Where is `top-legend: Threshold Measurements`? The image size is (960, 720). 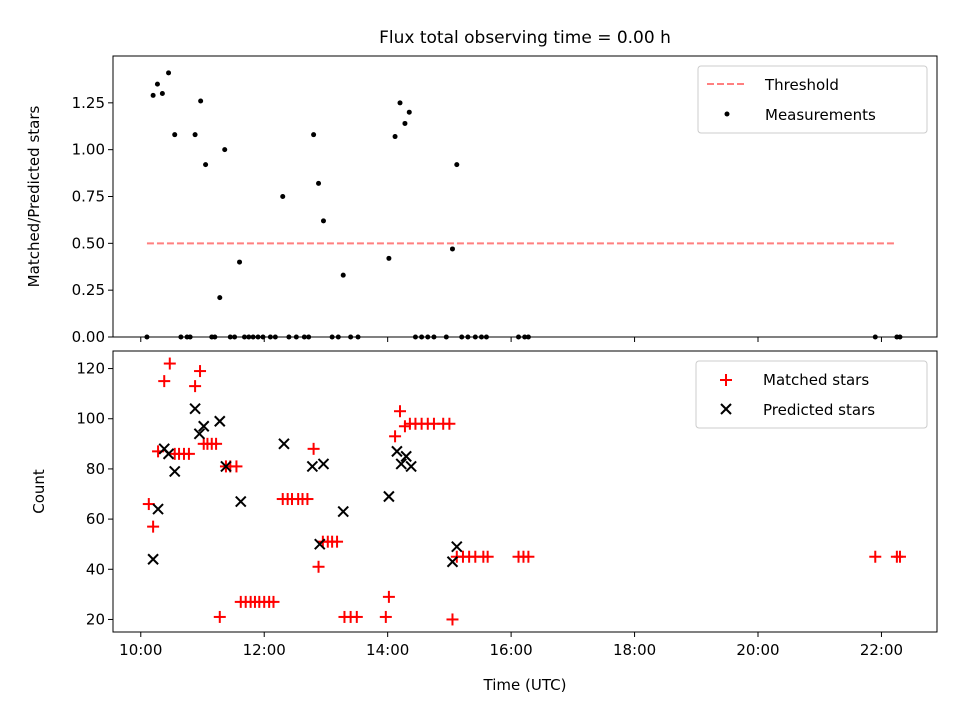 top-legend: Threshold Measurements is located at coordinates (812, 99).